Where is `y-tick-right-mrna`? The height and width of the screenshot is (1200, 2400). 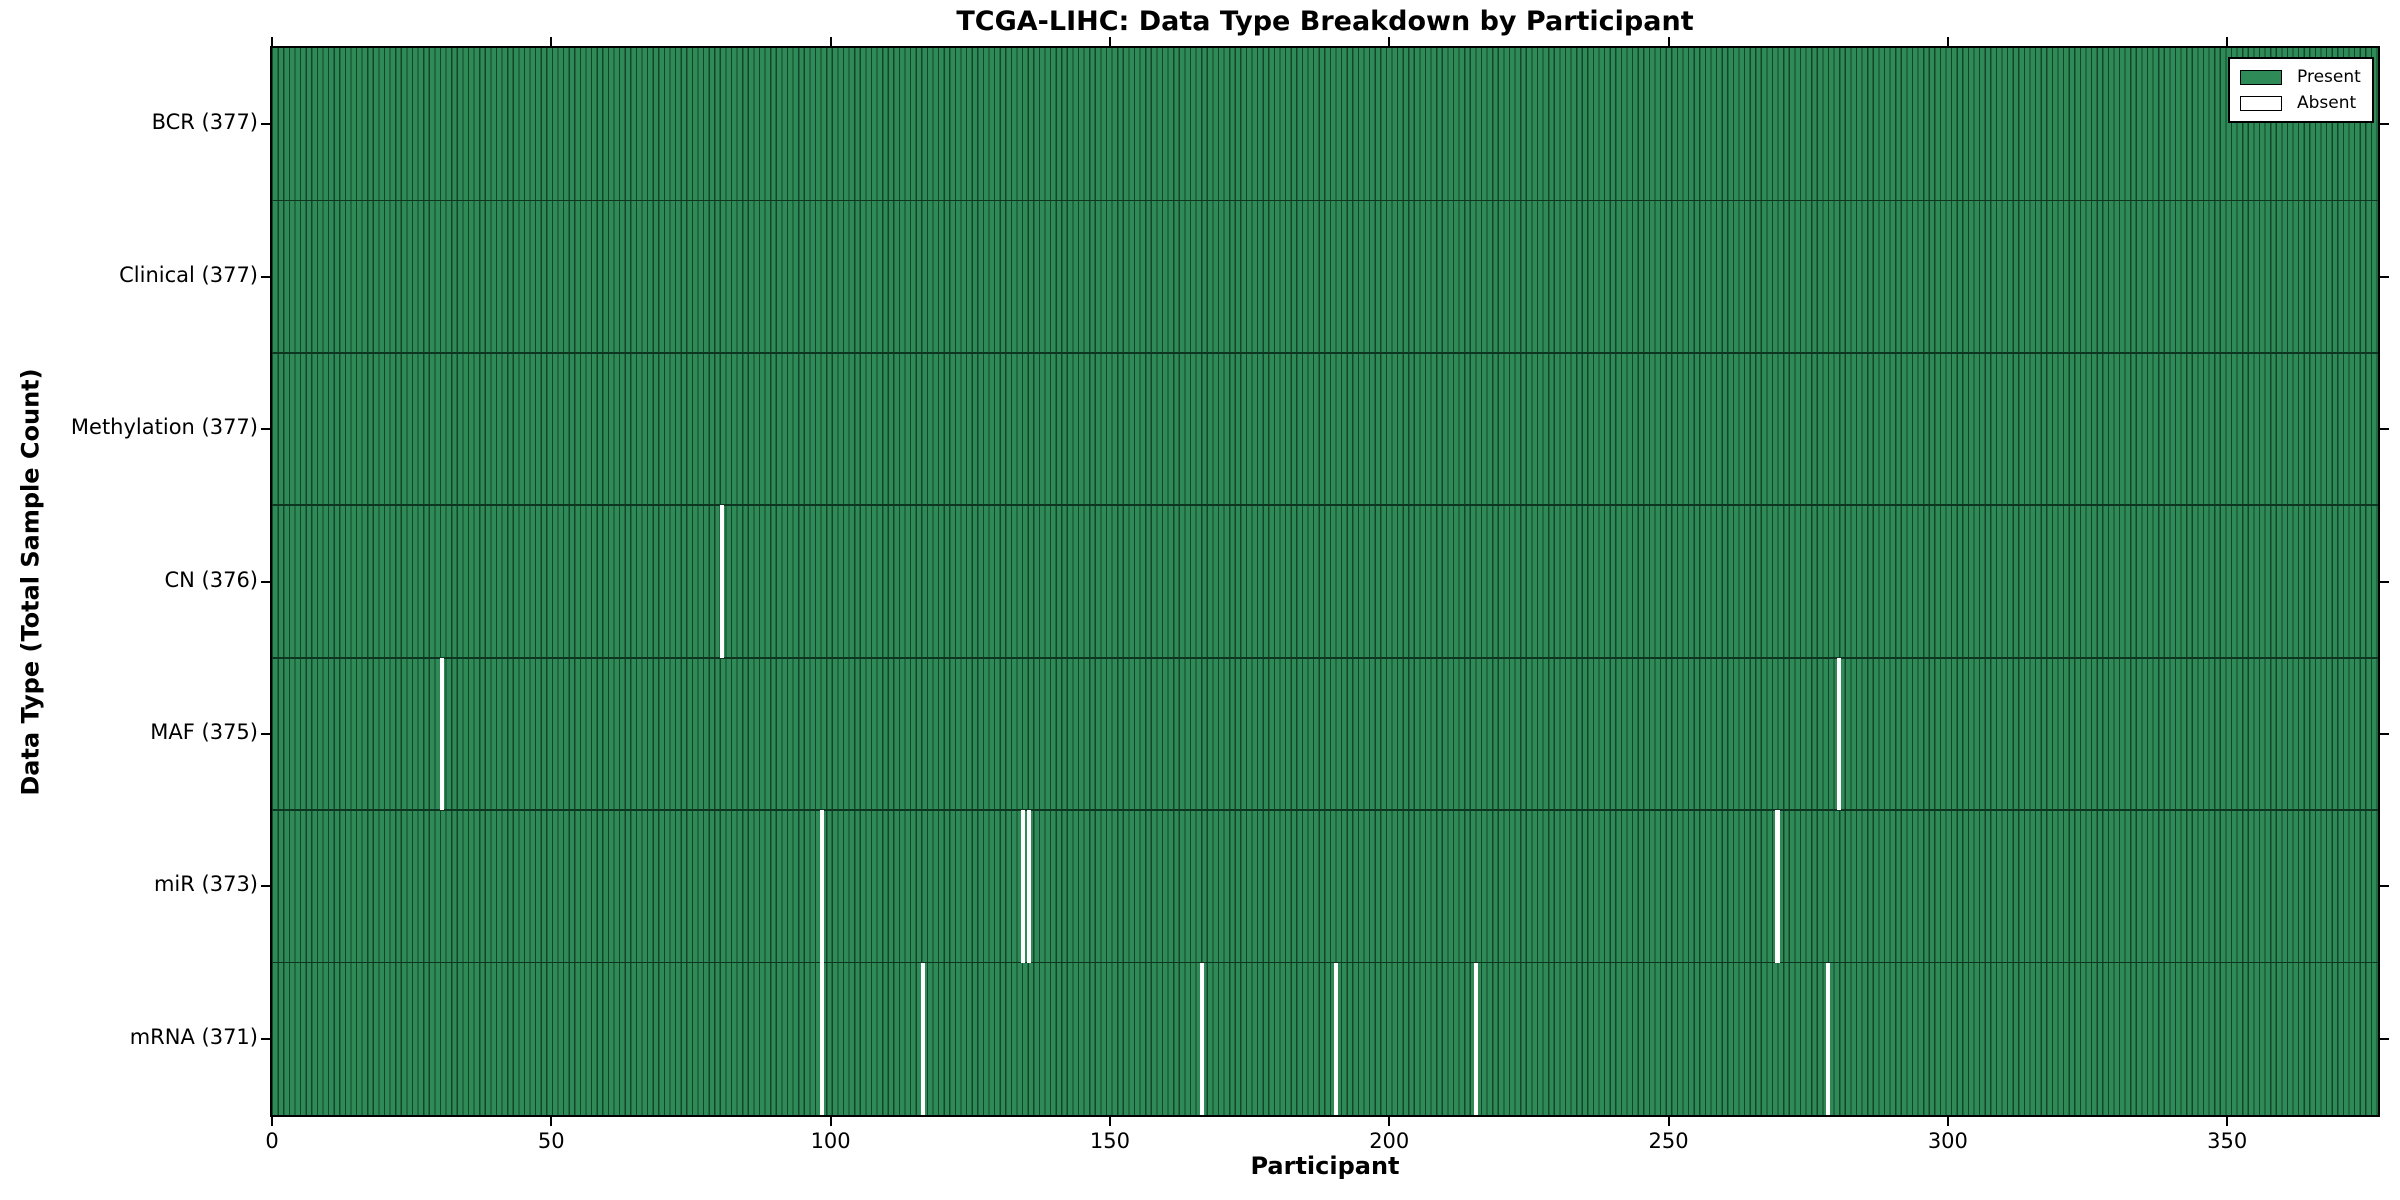 y-tick-right-mrna is located at coordinates (2384, 1038).